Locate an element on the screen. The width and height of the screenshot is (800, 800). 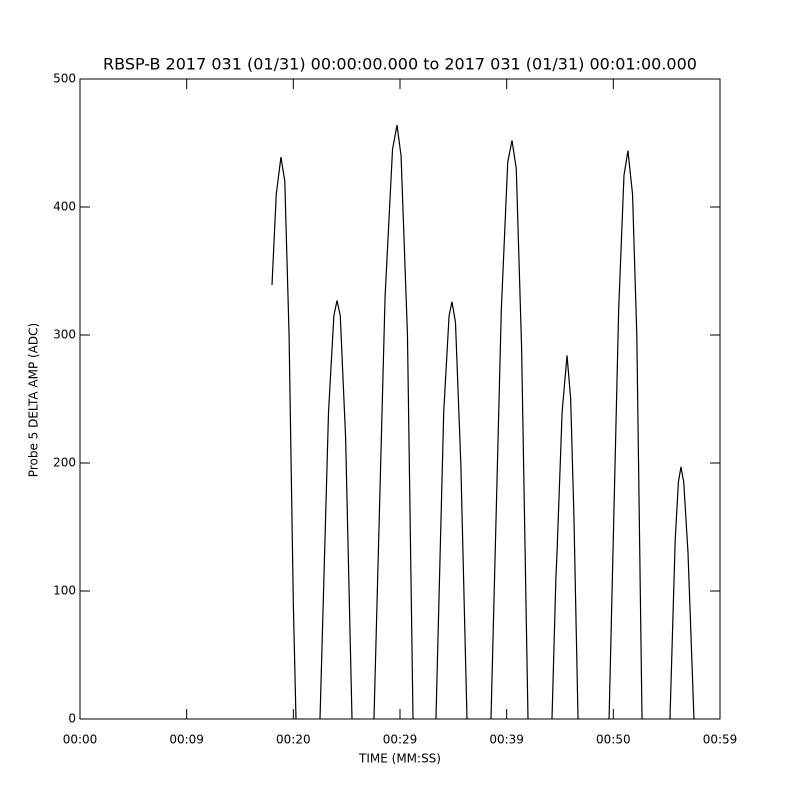
y-tick-label: 0 is located at coordinates (72, 719).